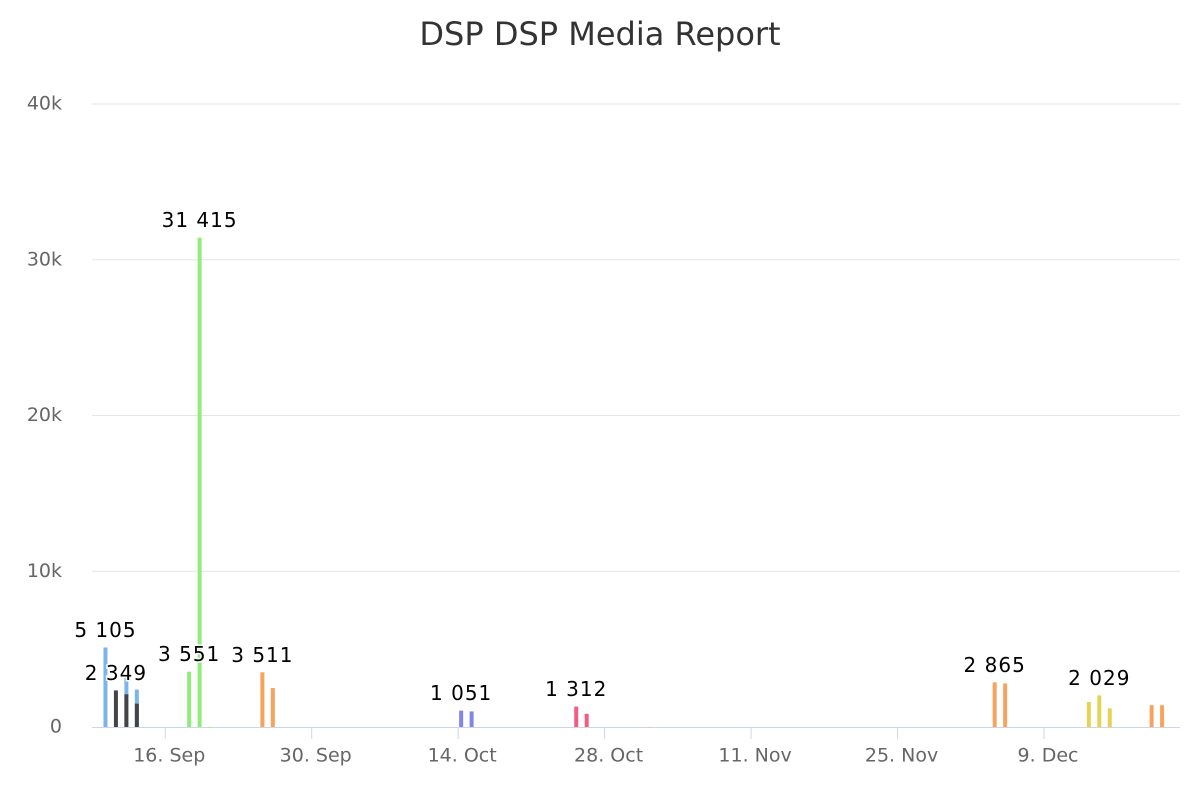 This screenshot has width=1200, height=800. I want to click on y-tick-label: 40k, so click(44, 104).